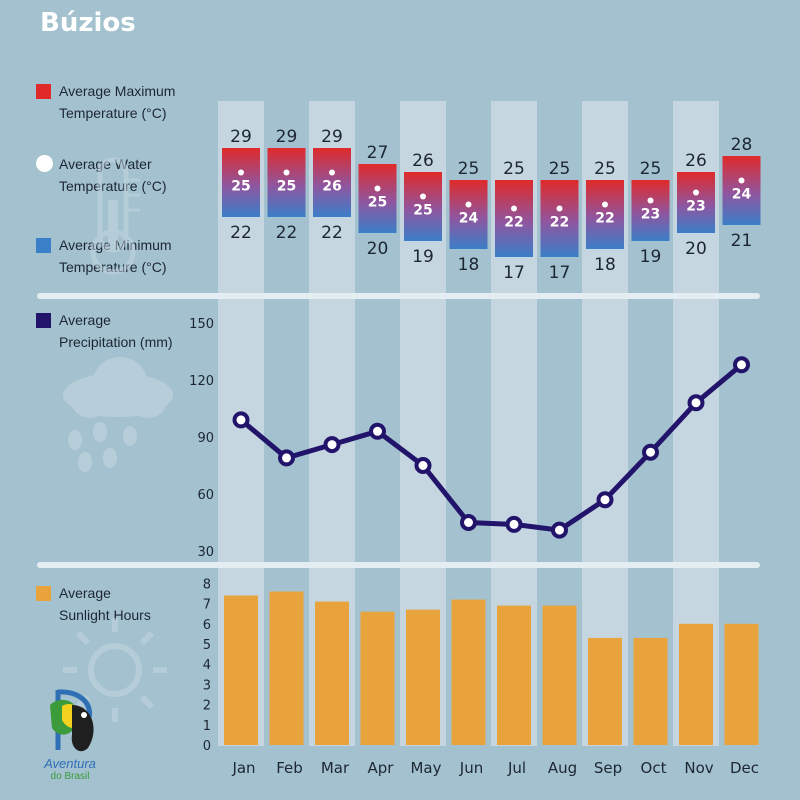  What do you see at coordinates (70, 763) in the screenshot?
I see `brand-name: Aventura` at bounding box center [70, 763].